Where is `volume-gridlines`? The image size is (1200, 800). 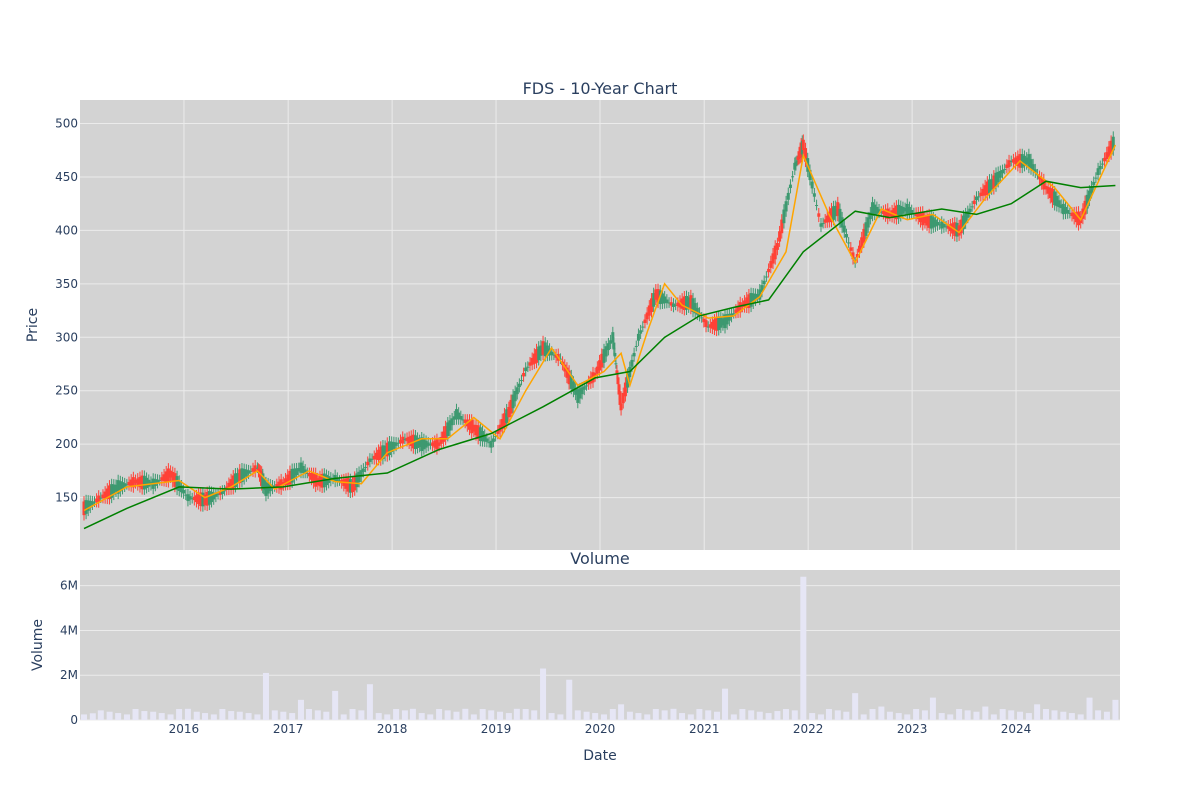
volume-gridlines is located at coordinates (600, 653).